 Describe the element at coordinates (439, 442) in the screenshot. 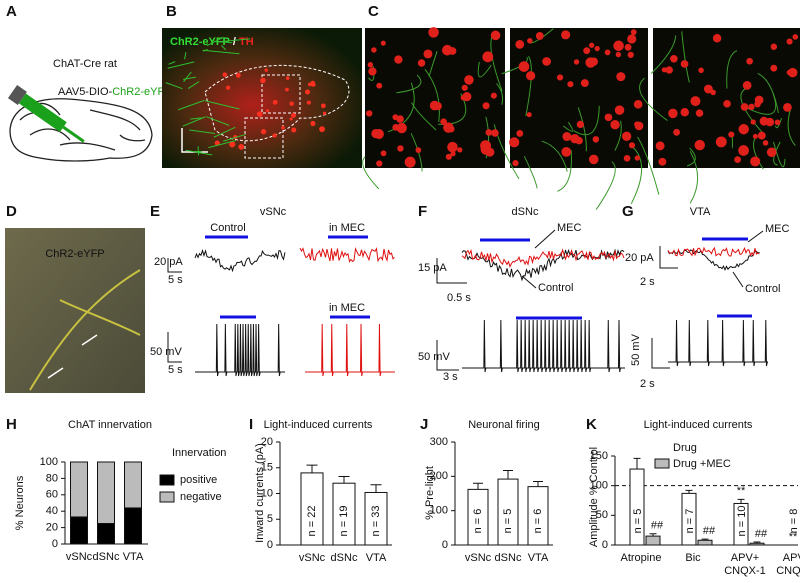

I see `y-tick-label: 300` at that location.